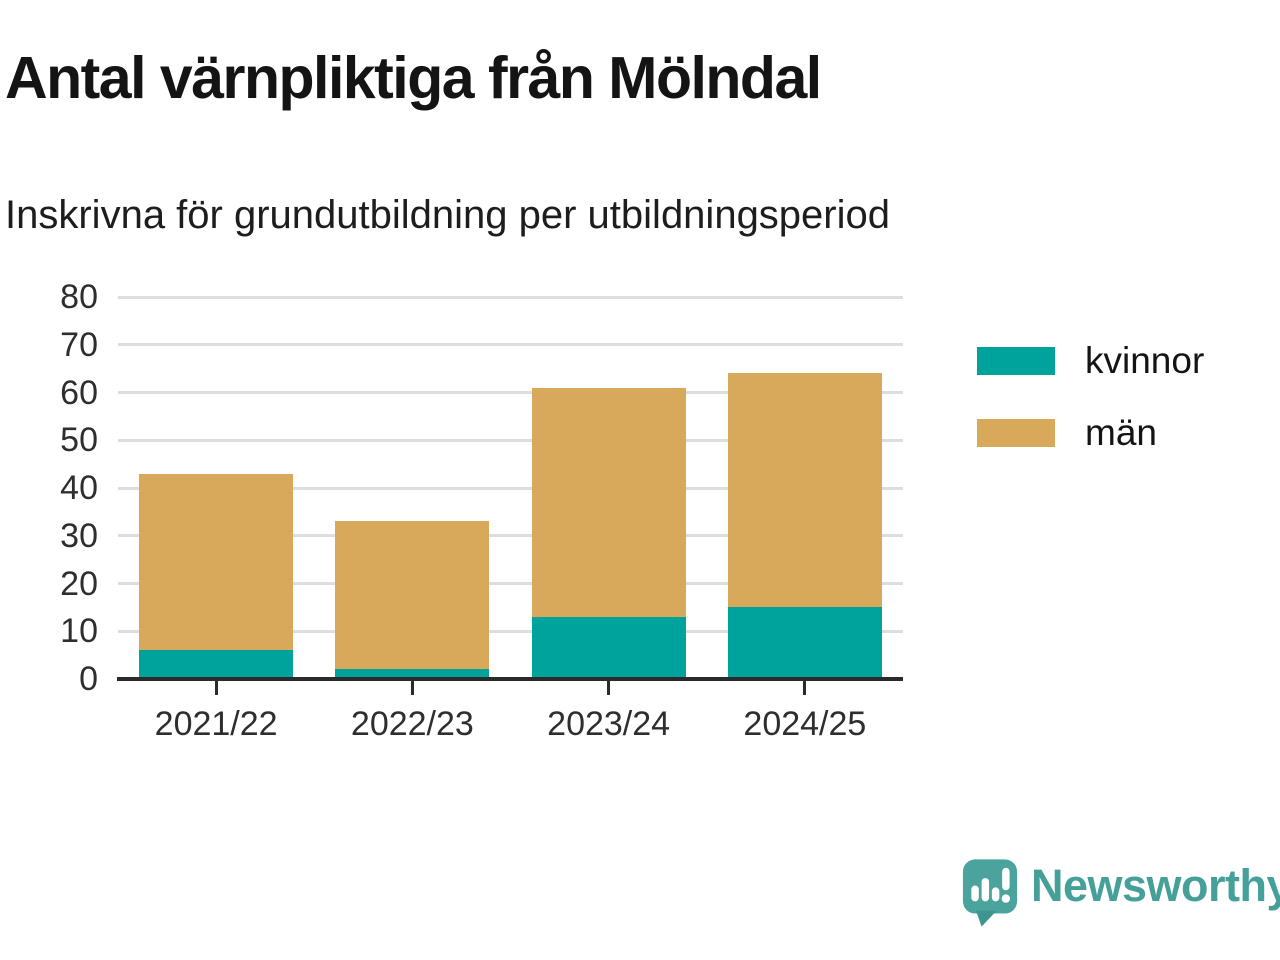 This screenshot has width=1280, height=960. What do you see at coordinates (79, 440) in the screenshot?
I see `y-axis-tick-label: 50` at bounding box center [79, 440].